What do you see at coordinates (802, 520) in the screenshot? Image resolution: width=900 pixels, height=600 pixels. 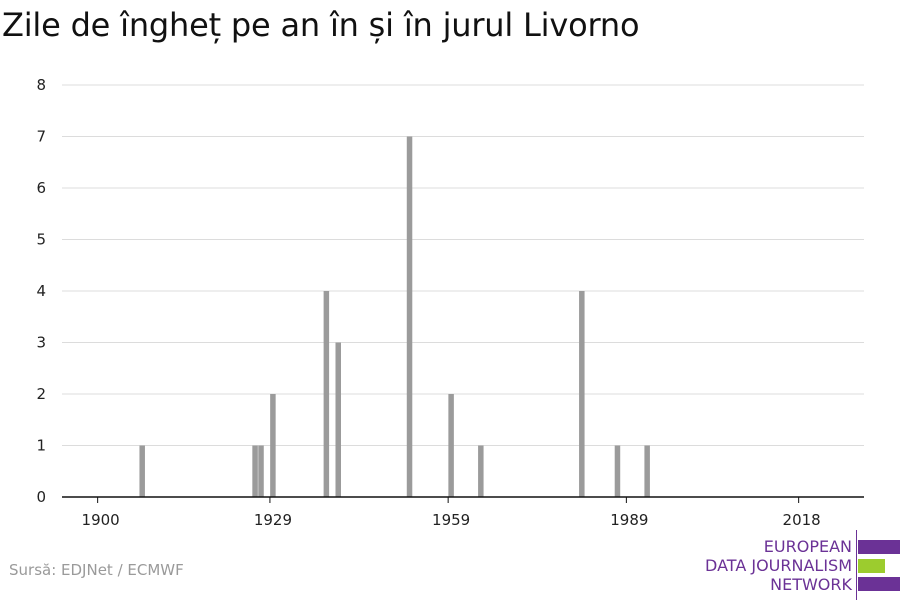 I see `x-tick-label-2018: 2018` at bounding box center [802, 520].